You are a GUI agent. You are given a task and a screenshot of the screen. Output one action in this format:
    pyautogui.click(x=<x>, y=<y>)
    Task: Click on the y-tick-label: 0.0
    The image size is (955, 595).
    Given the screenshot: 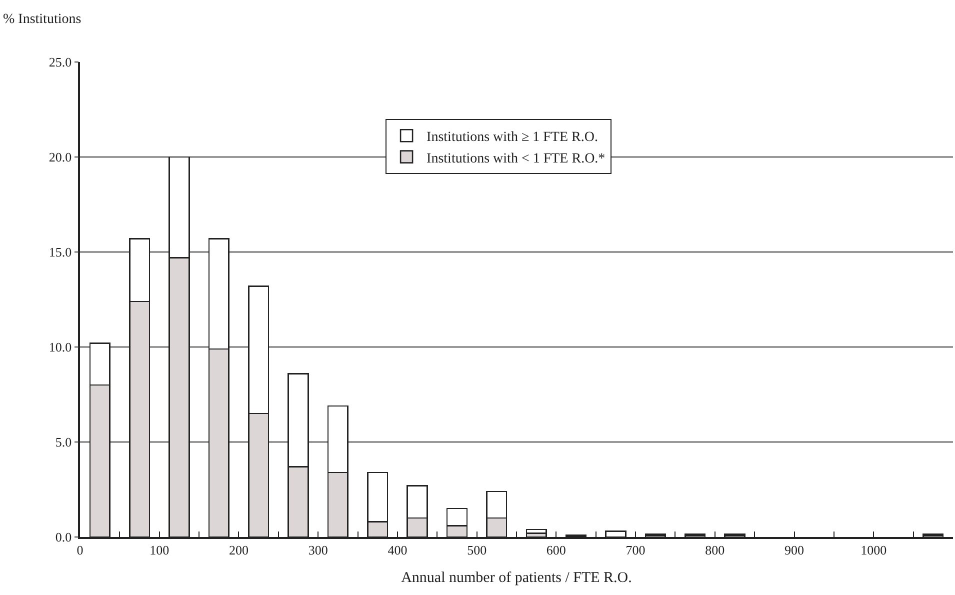 What is the action you would take?
    pyautogui.click(x=63, y=537)
    